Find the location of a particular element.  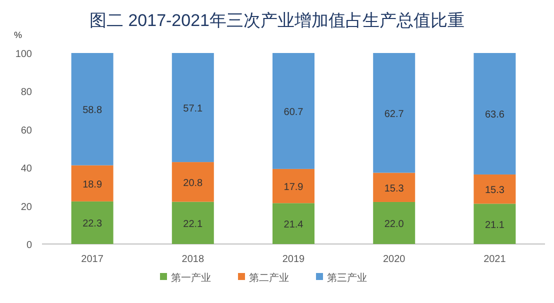

legend-label: 第二产业 is located at coordinates (269, 278).